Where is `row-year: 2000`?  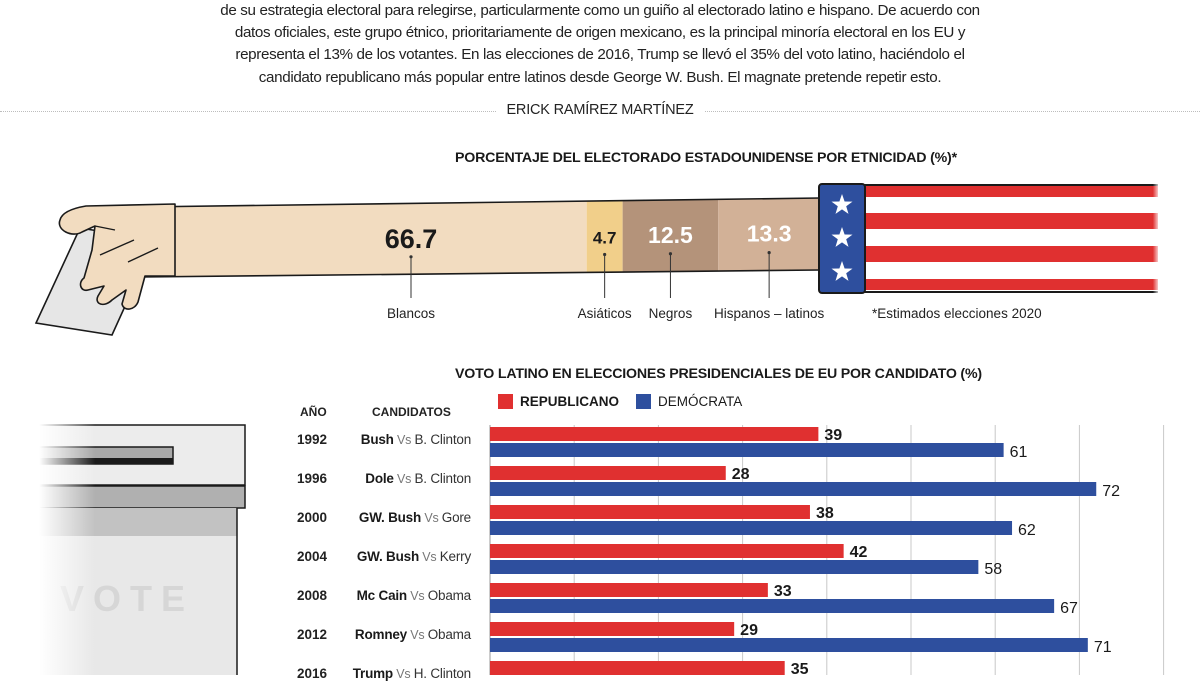 row-year: 2000 is located at coordinates (312, 517).